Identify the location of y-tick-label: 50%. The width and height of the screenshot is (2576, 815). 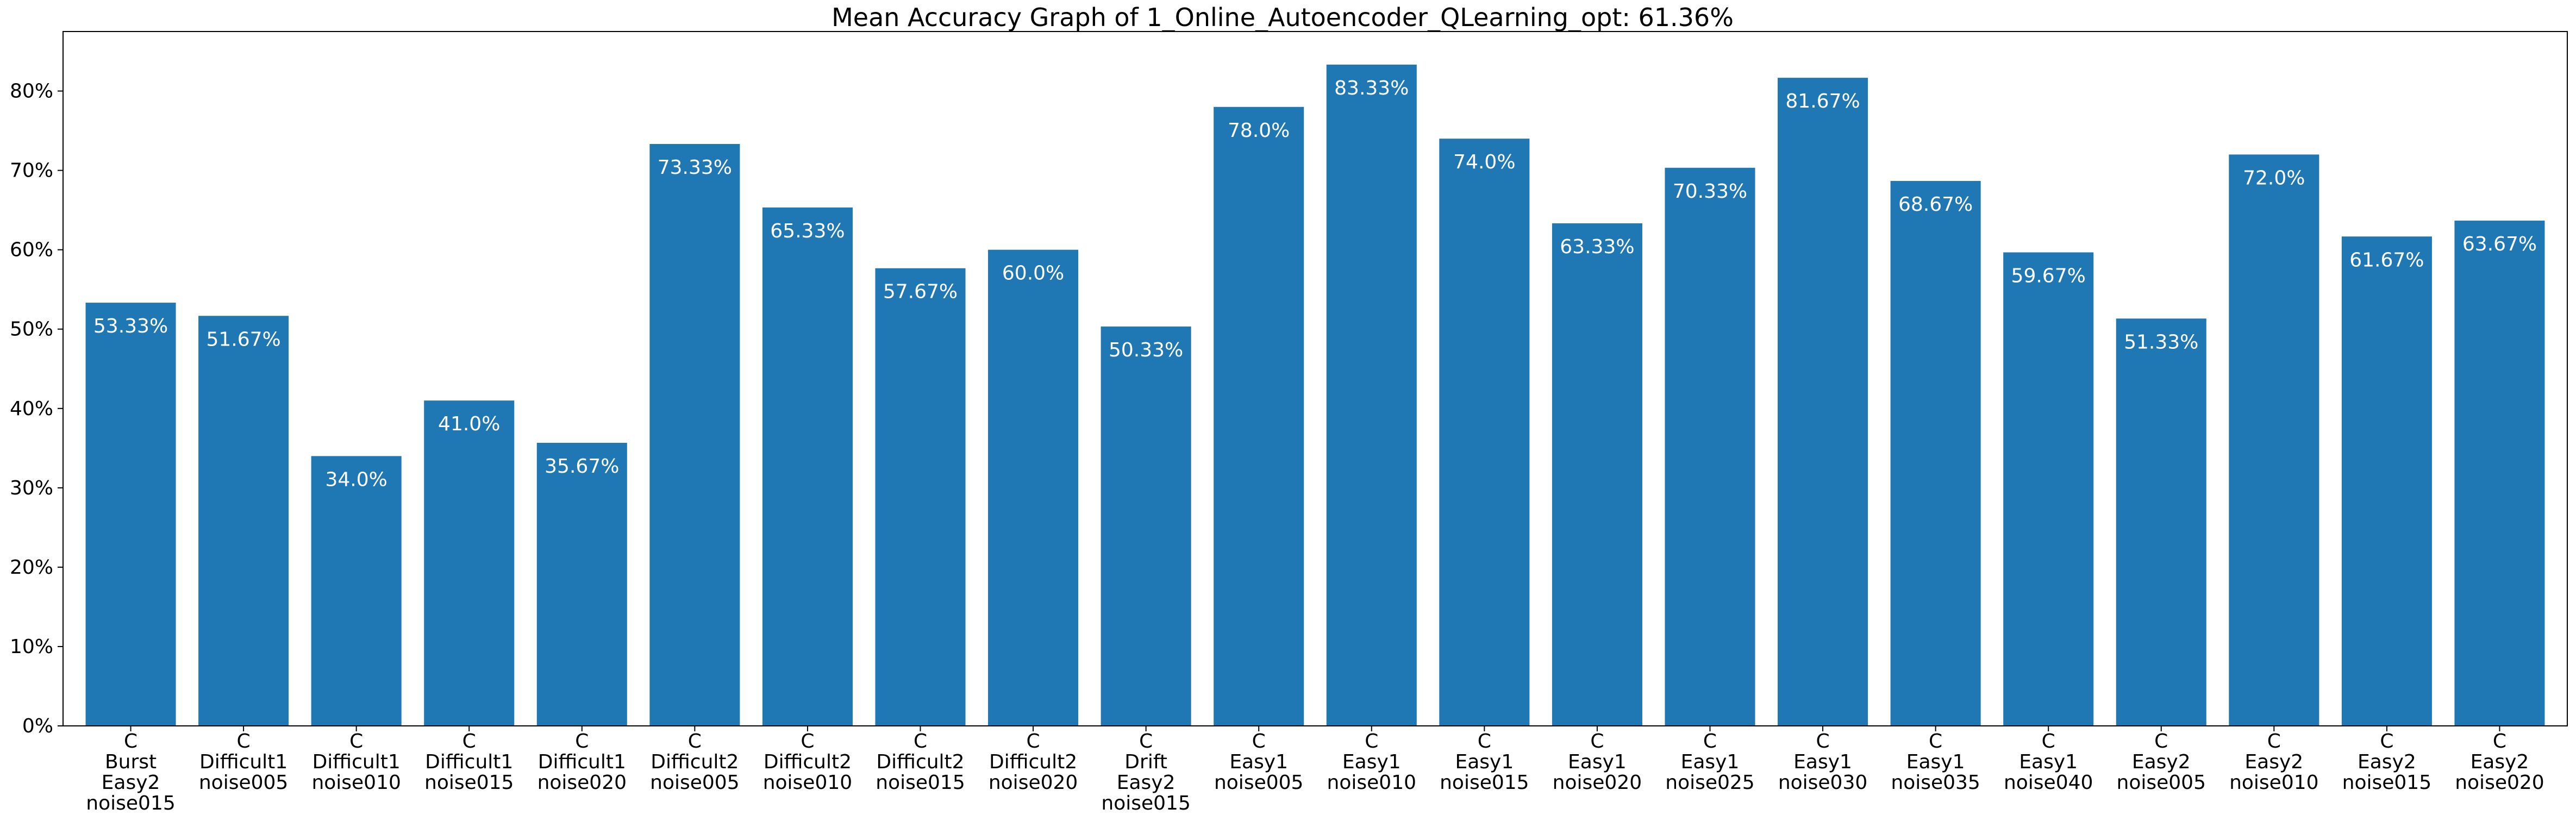
(31, 329).